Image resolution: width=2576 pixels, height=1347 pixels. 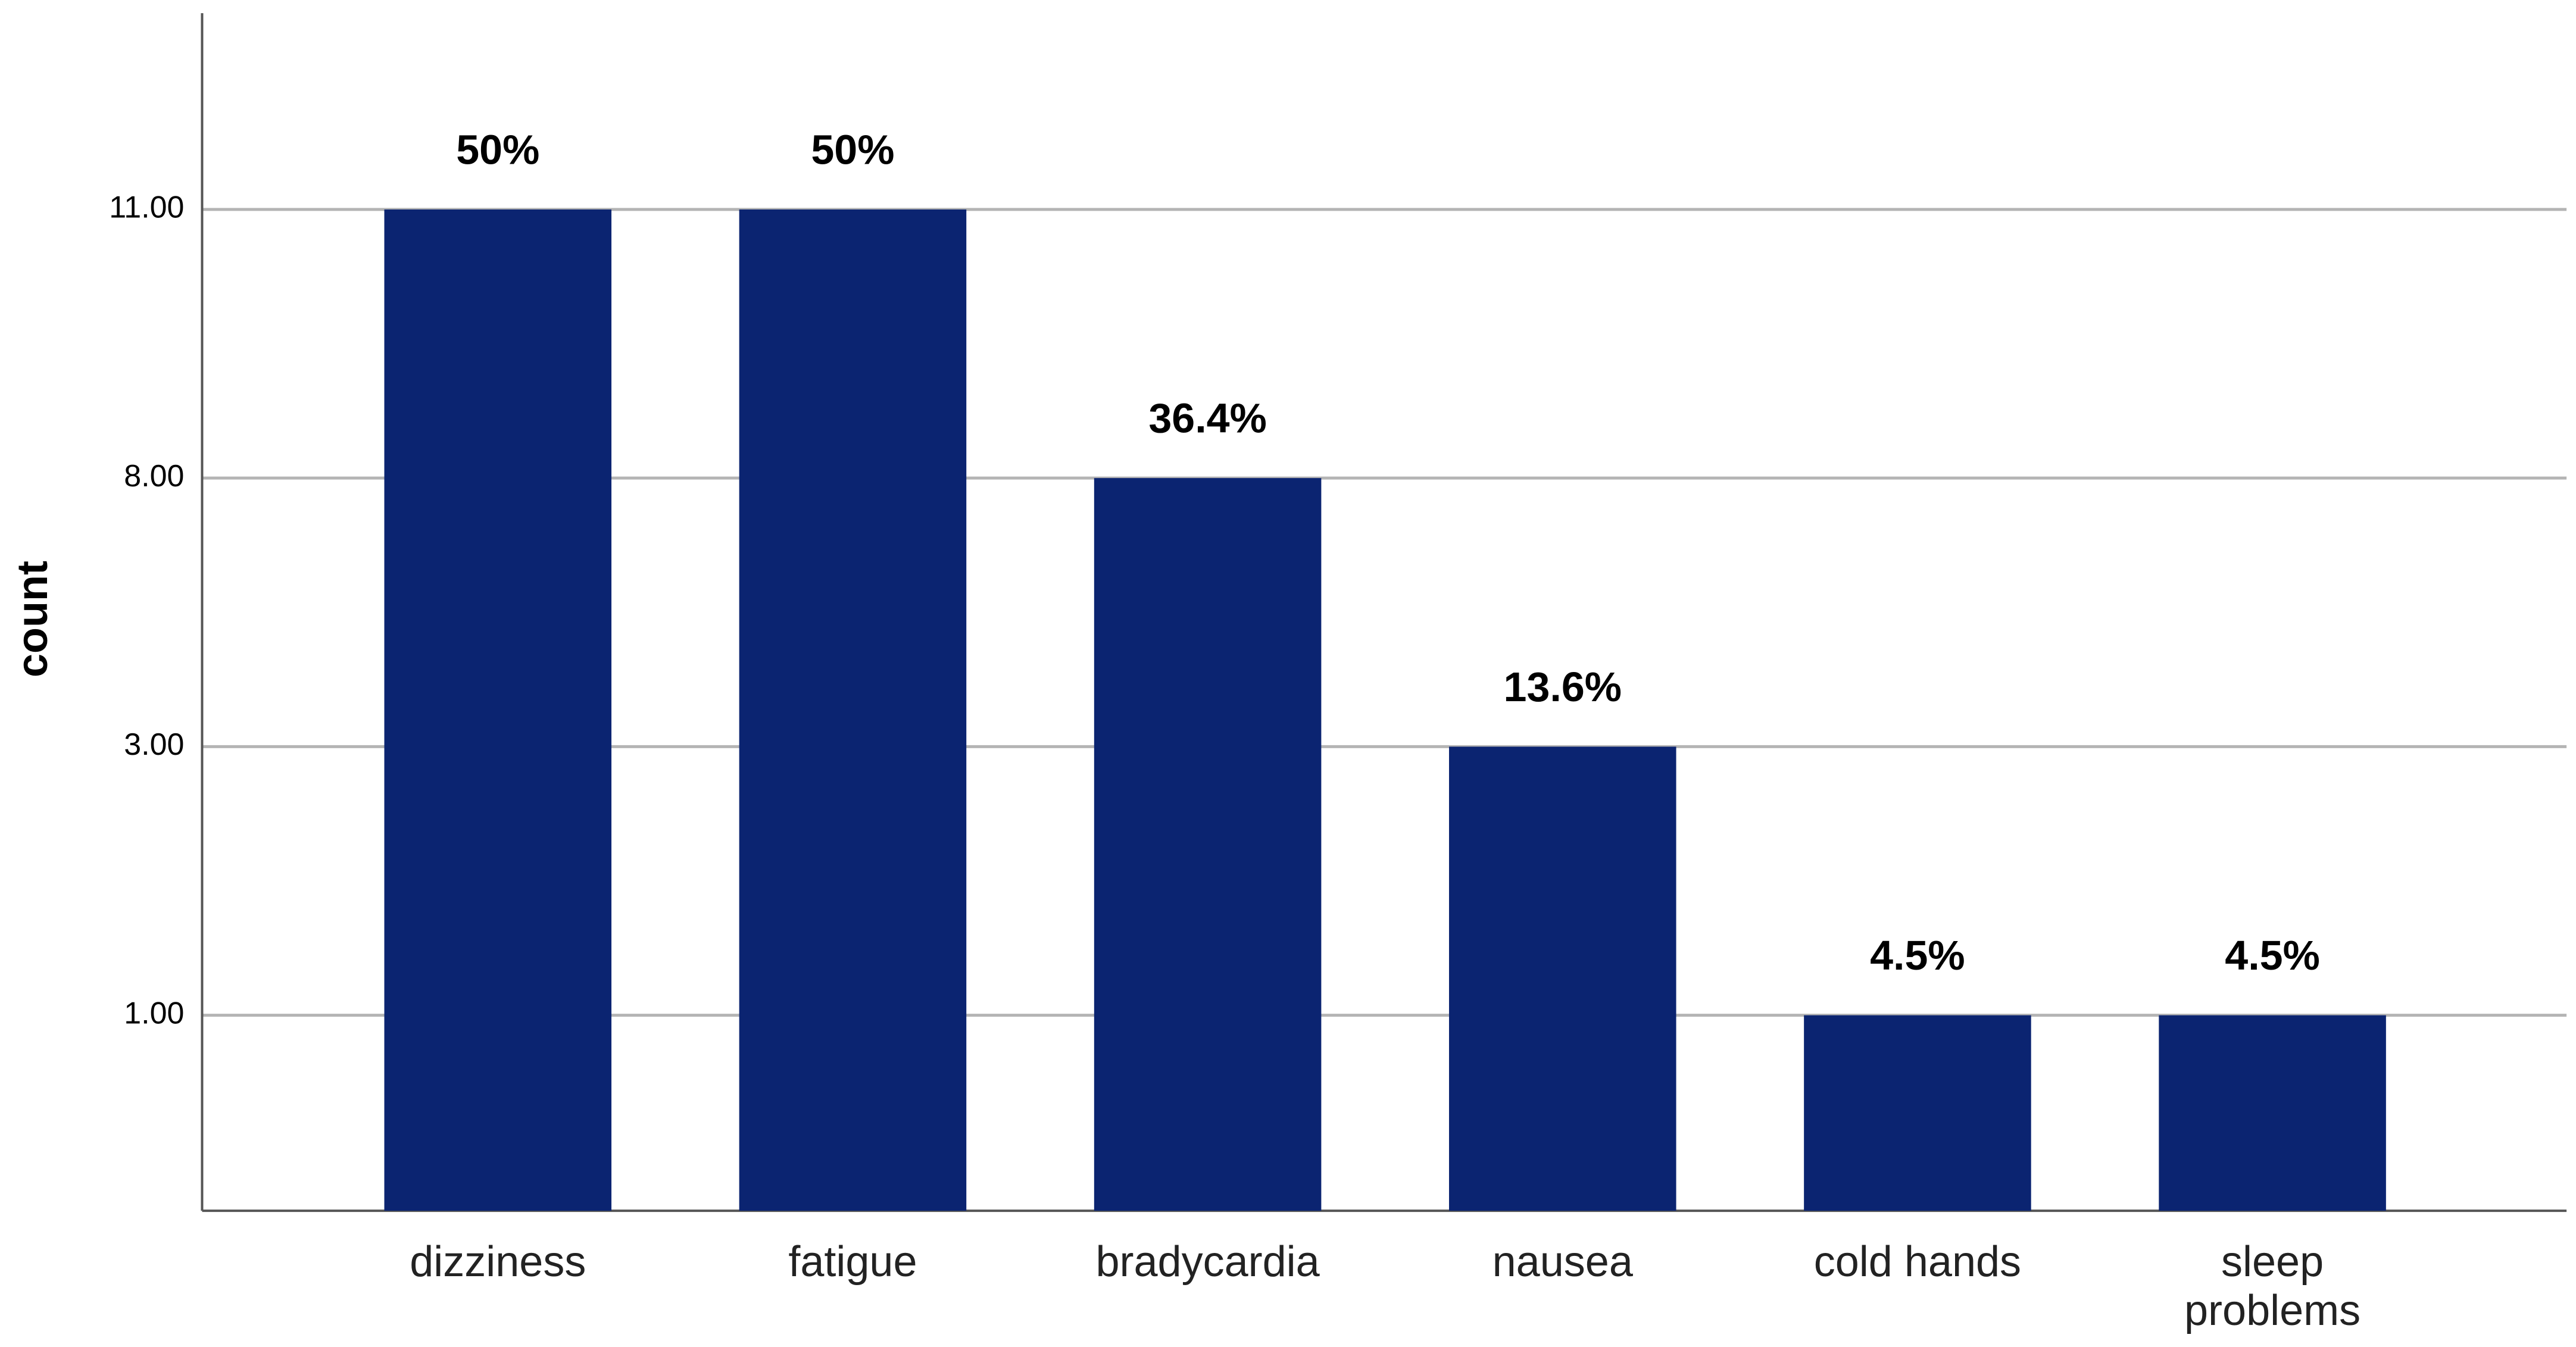 What do you see at coordinates (1917, 1262) in the screenshot?
I see `x-tick-label: cold hands` at bounding box center [1917, 1262].